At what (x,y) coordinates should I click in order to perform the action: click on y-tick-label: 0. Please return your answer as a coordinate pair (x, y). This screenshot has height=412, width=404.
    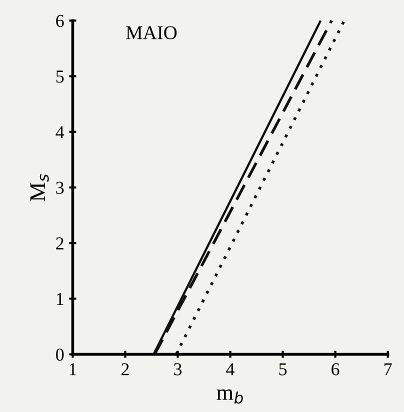
    Looking at the image, I should click on (60, 354).